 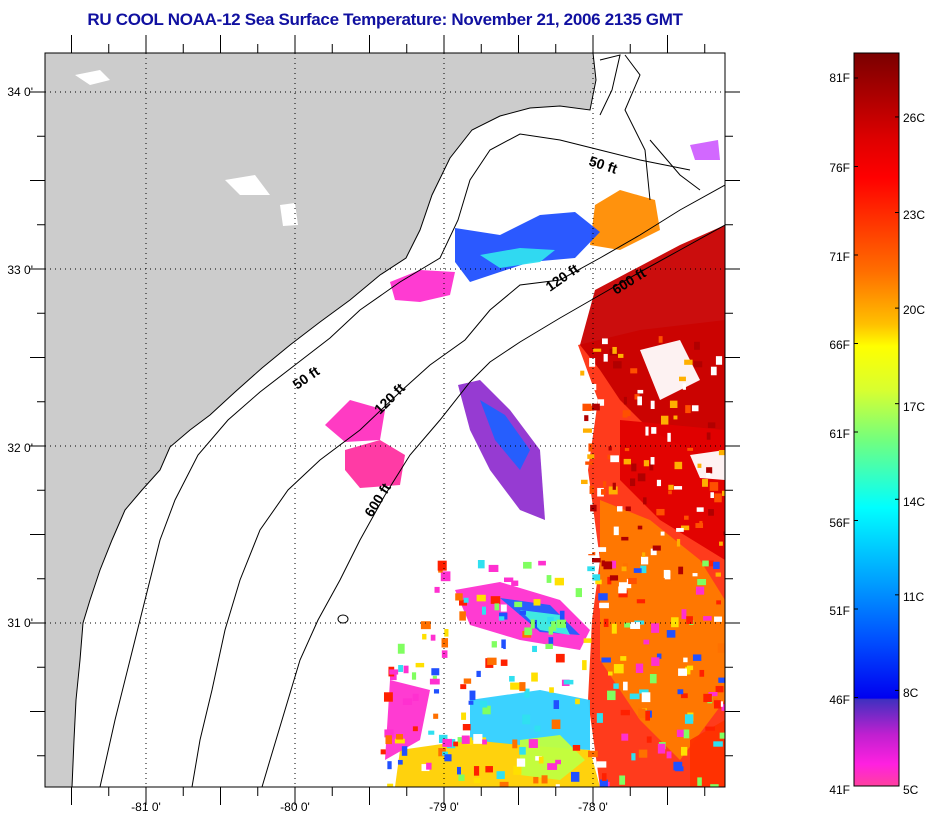 I want to click on x-tick-label: -78 0', so click(x=593, y=807).